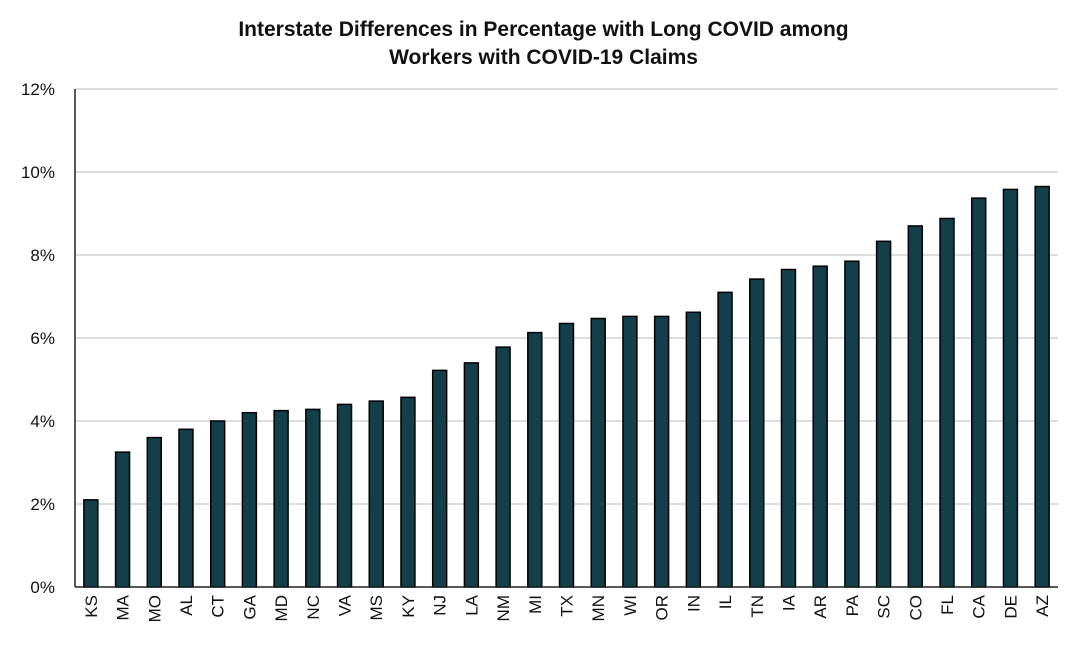 The height and width of the screenshot is (653, 1087). What do you see at coordinates (122, 519) in the screenshot?
I see `bar-ma` at bounding box center [122, 519].